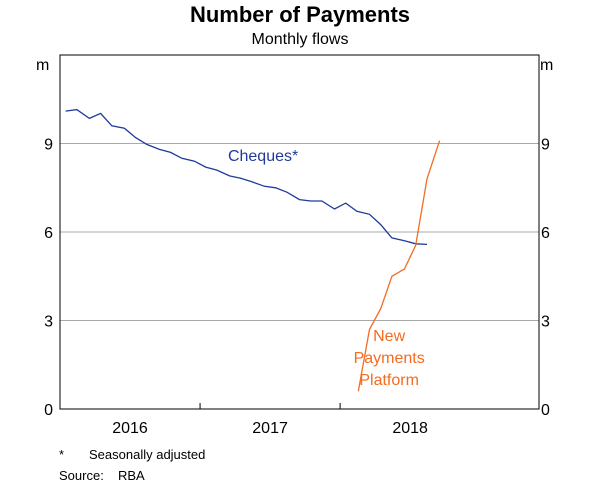 This screenshot has height=489, width=600. Describe the element at coordinates (48, 233) in the screenshot. I see `y-tick-label-left: 6` at that location.